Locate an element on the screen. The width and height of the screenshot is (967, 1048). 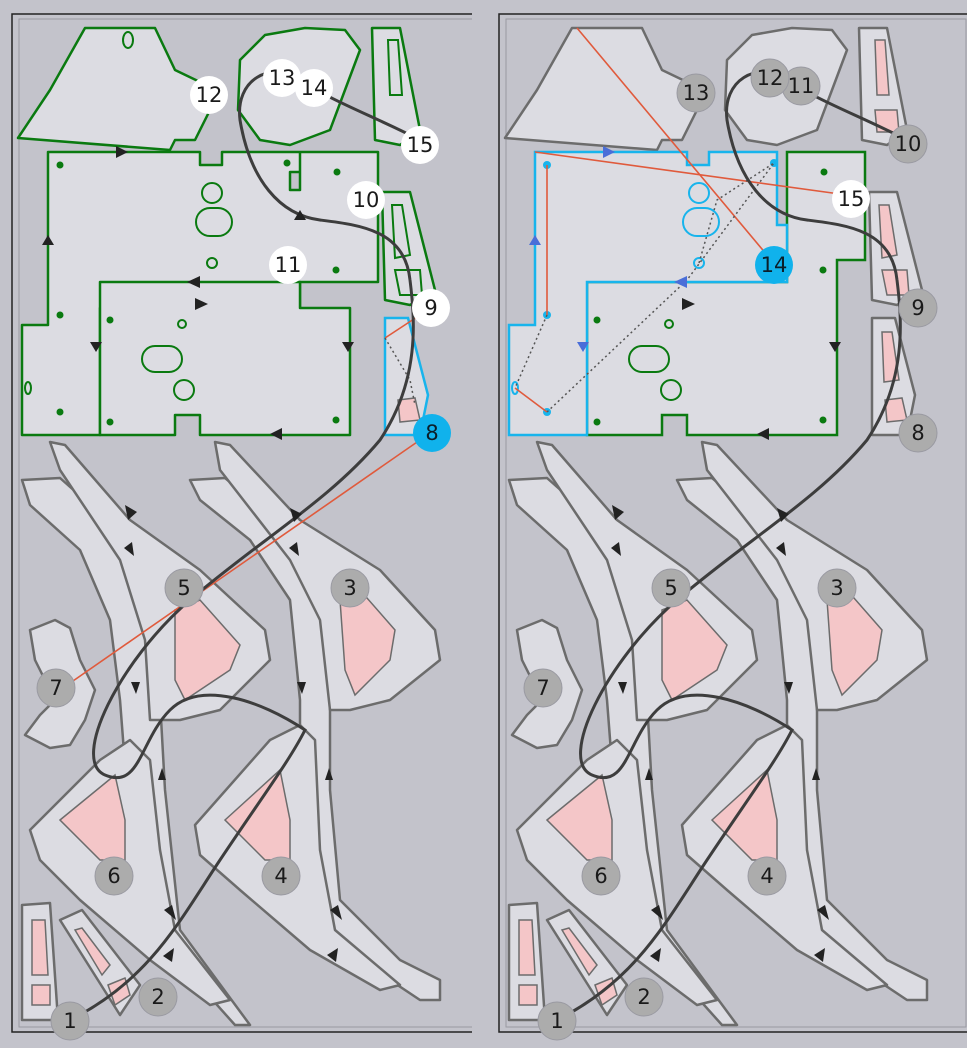
sequence-marker-label: 1 is located at coordinates (556, 1021).